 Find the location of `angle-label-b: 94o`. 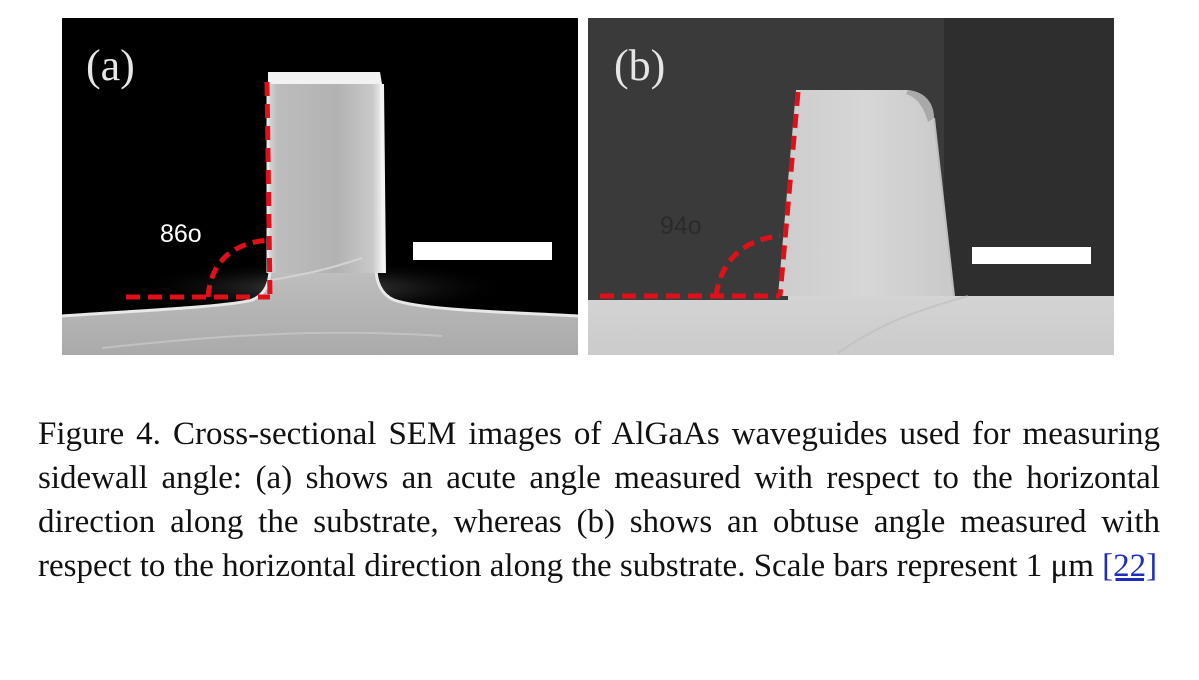

angle-label-b: 94o is located at coordinates (681, 226).